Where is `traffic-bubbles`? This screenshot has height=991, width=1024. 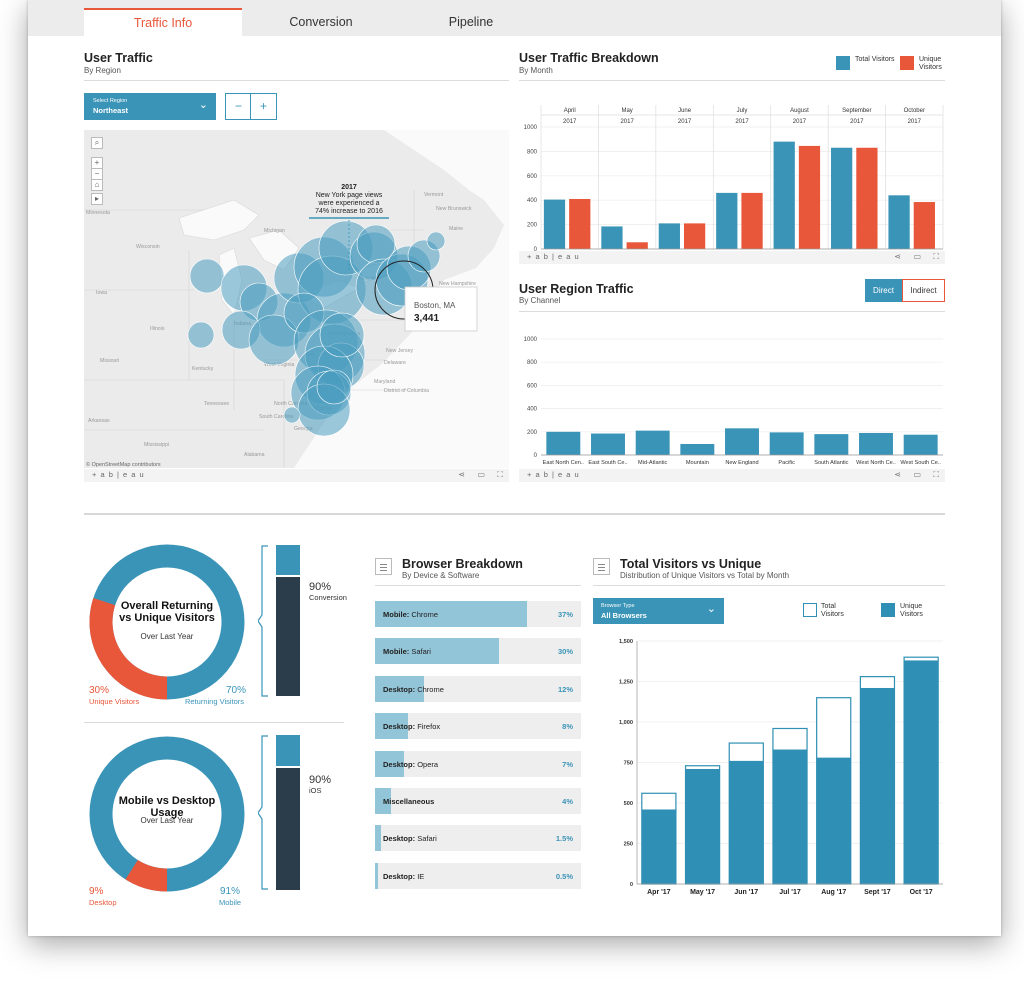
traffic-bubbles is located at coordinates (316, 328).